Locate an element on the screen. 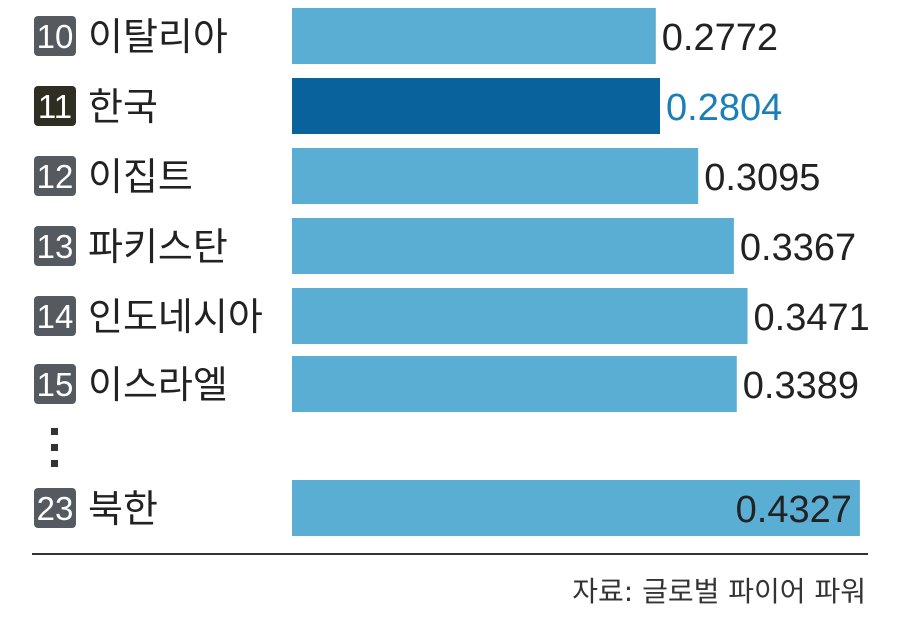 This screenshot has width=914, height=640. country-label: 이집트 is located at coordinates (140, 177).